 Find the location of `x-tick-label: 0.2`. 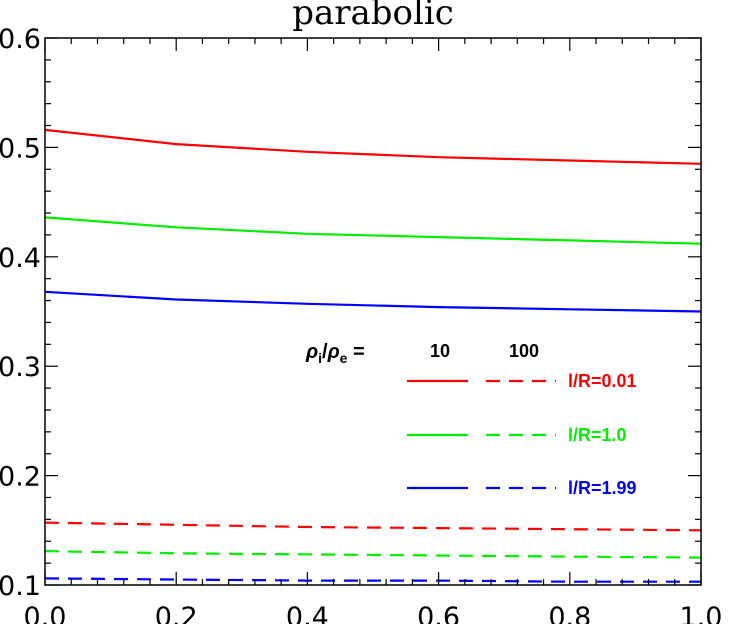

x-tick-label: 0.2 is located at coordinates (176, 613).